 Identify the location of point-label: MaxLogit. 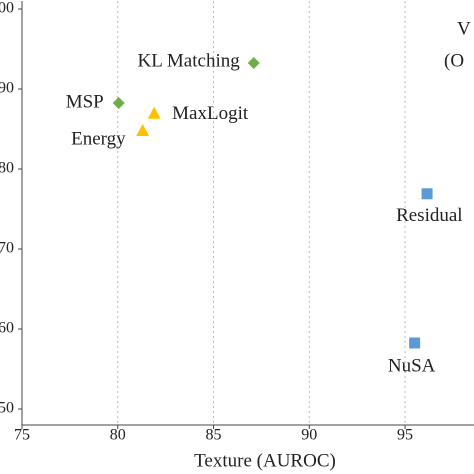
(210, 113).